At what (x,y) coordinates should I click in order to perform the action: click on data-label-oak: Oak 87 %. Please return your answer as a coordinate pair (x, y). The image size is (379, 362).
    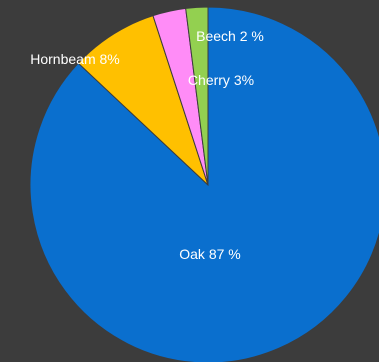
    Looking at the image, I should click on (209, 254).